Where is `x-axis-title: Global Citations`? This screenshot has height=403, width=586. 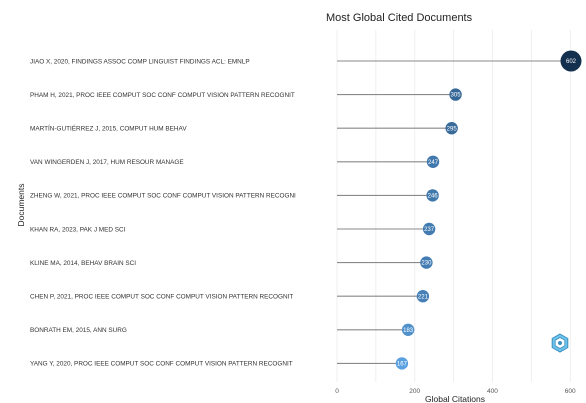
x-axis-title: Global Citations is located at coordinates (455, 398).